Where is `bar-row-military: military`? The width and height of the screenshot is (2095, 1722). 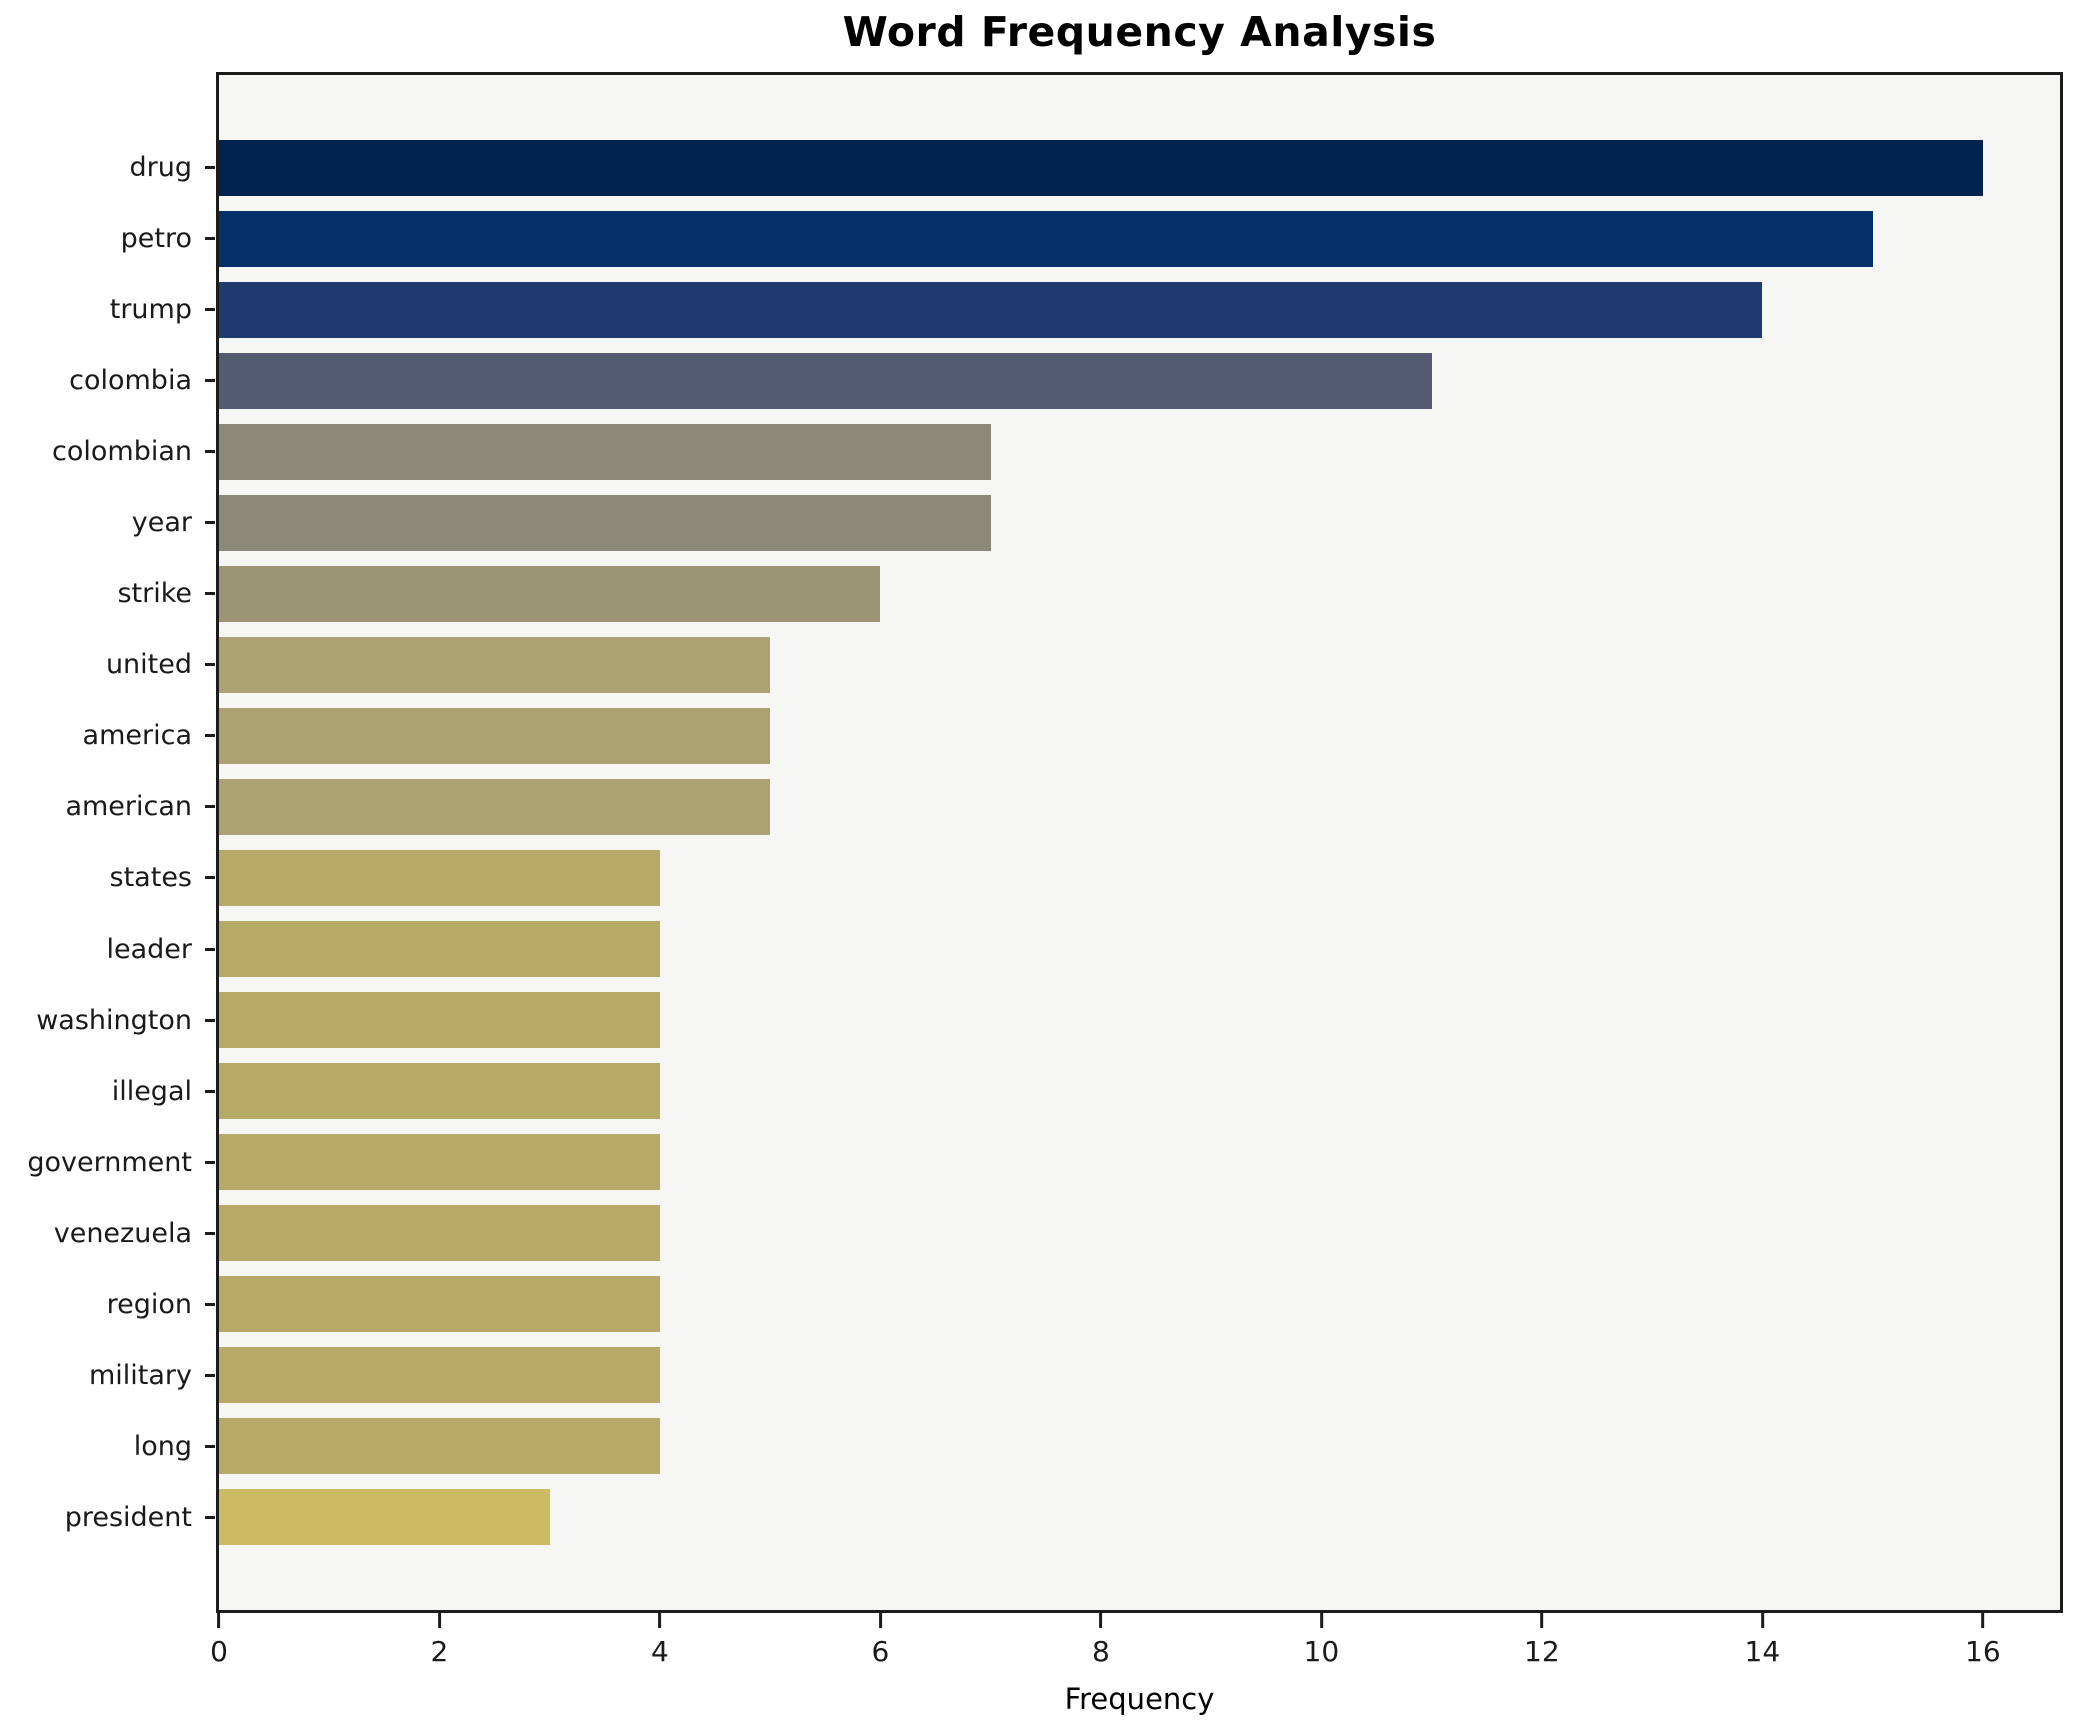
bar-row-military: military is located at coordinates (1074, 1375).